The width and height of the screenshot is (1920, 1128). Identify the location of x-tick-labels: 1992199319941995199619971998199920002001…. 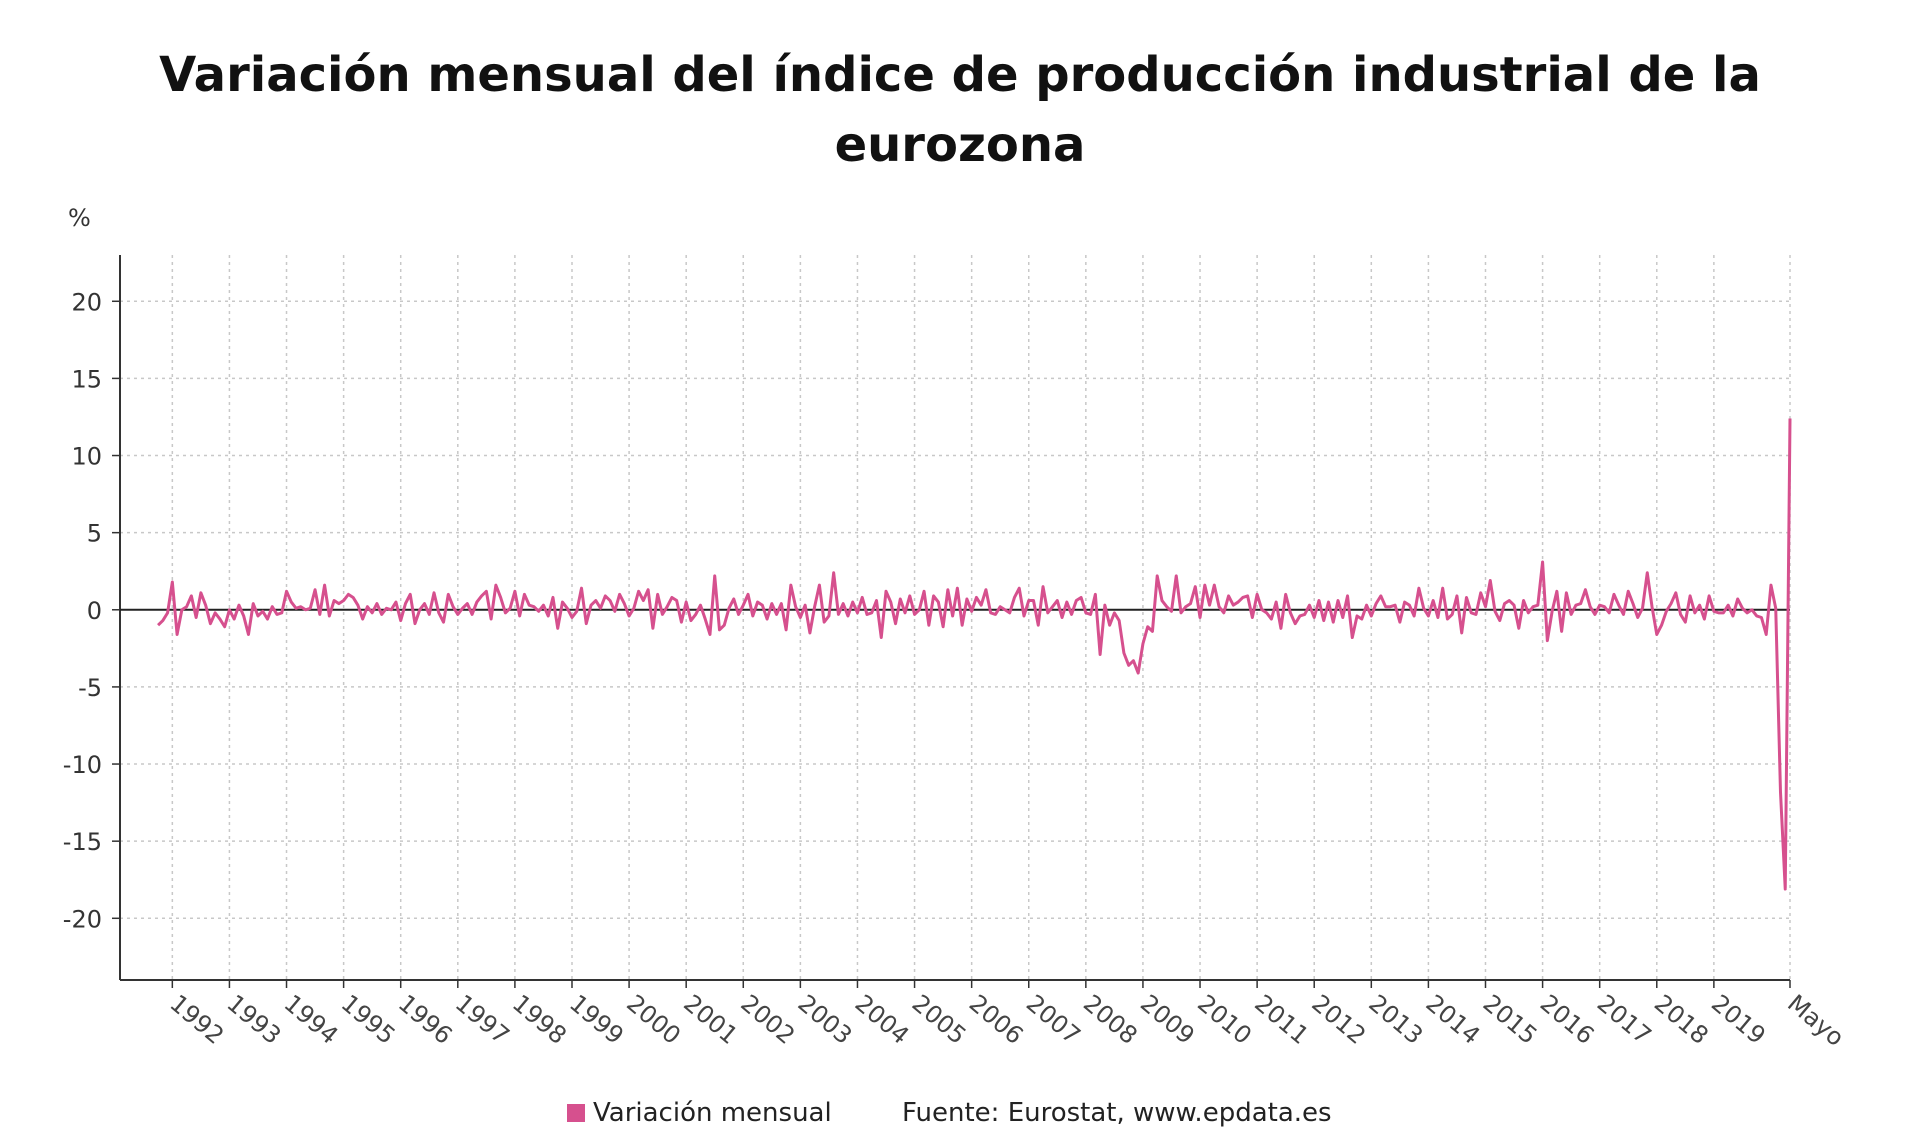
(1006, 1020).